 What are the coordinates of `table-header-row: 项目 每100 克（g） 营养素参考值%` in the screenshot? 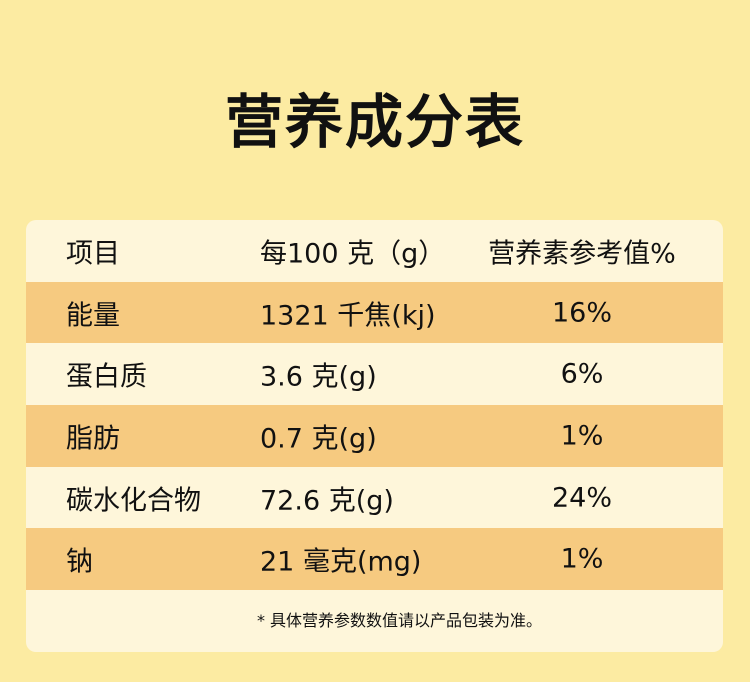 It's located at (374, 251).